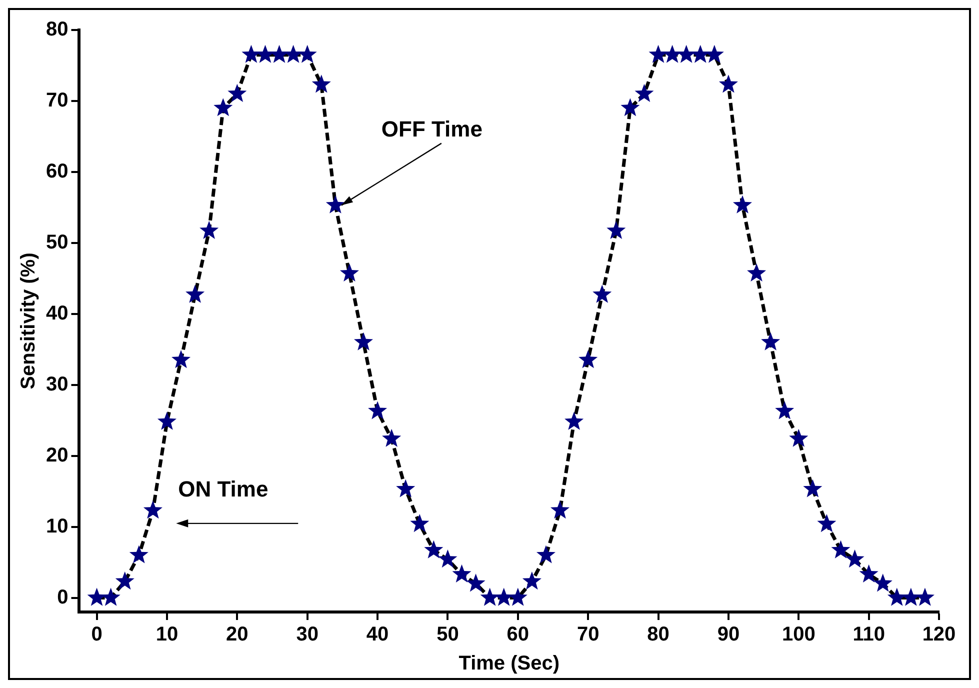  What do you see at coordinates (728, 635) in the screenshot?
I see `x-tick-label: 90` at bounding box center [728, 635].